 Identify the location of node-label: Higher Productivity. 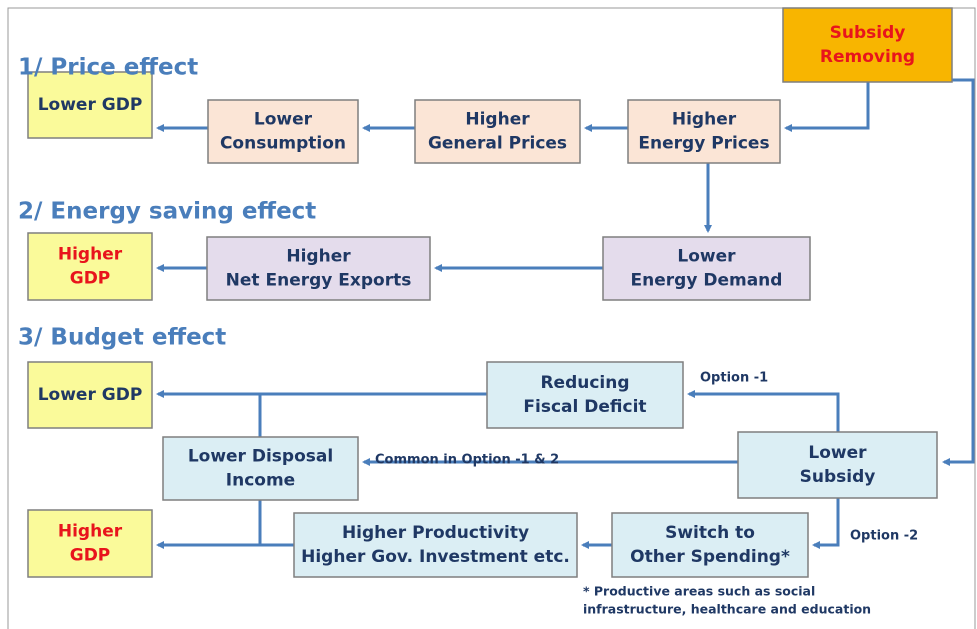
(435, 533).